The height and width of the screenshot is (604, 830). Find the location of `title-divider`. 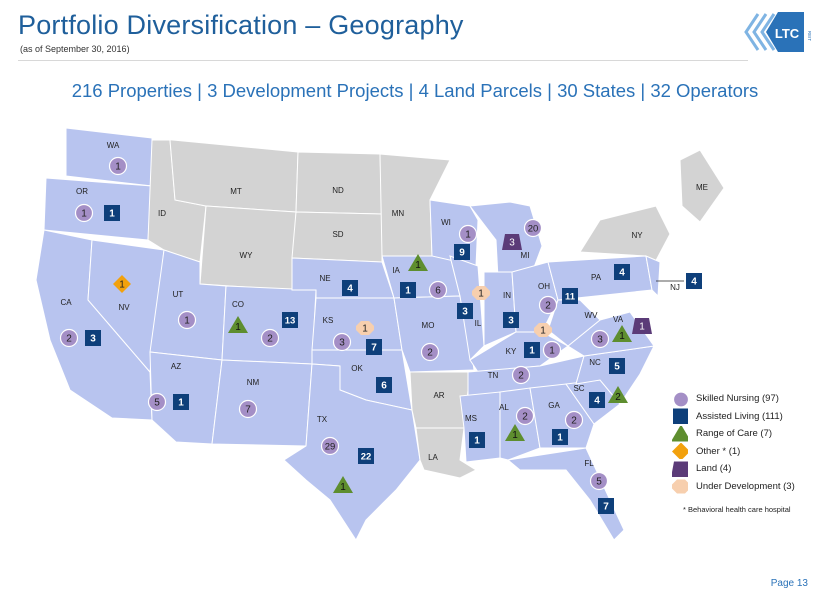

title-divider is located at coordinates (383, 60).